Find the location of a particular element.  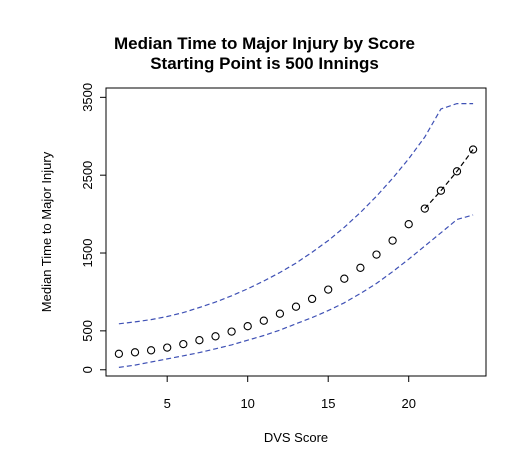

y-axis-label: Median Time to Major Injury is located at coordinates (46, 231).